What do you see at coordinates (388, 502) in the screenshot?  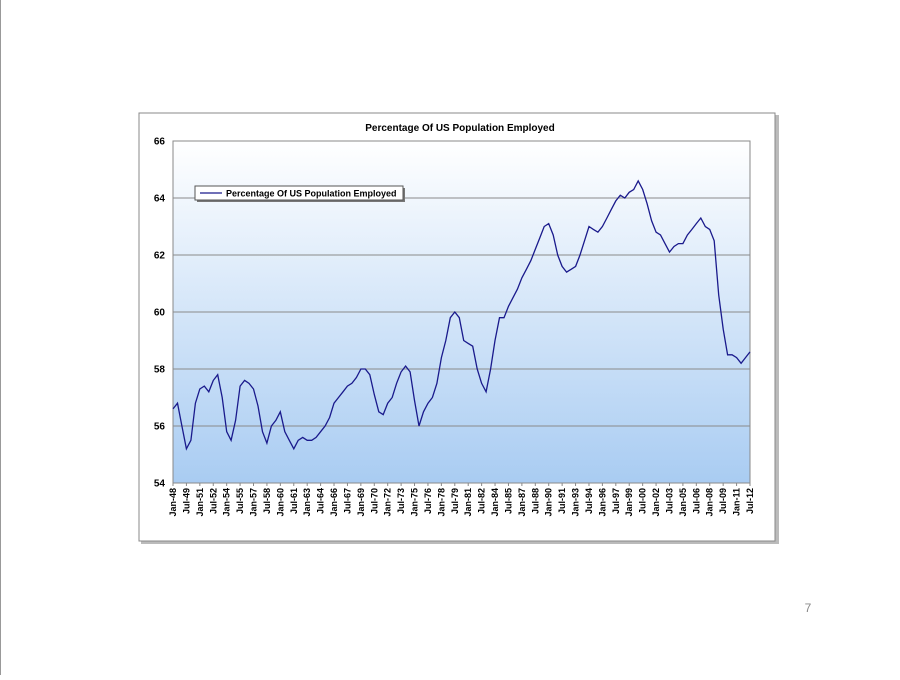 I see `x-tick-label: Jan-72` at bounding box center [388, 502].